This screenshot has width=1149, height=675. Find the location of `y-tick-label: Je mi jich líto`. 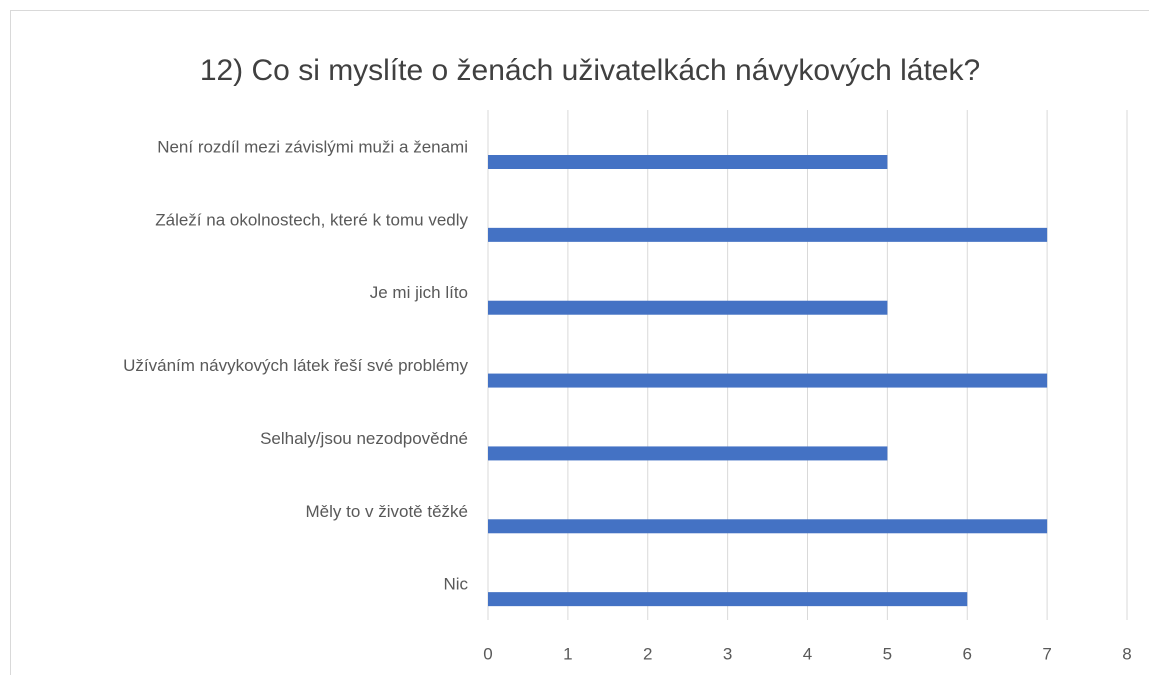

y-tick-label: Je mi jich líto is located at coordinates (419, 292).